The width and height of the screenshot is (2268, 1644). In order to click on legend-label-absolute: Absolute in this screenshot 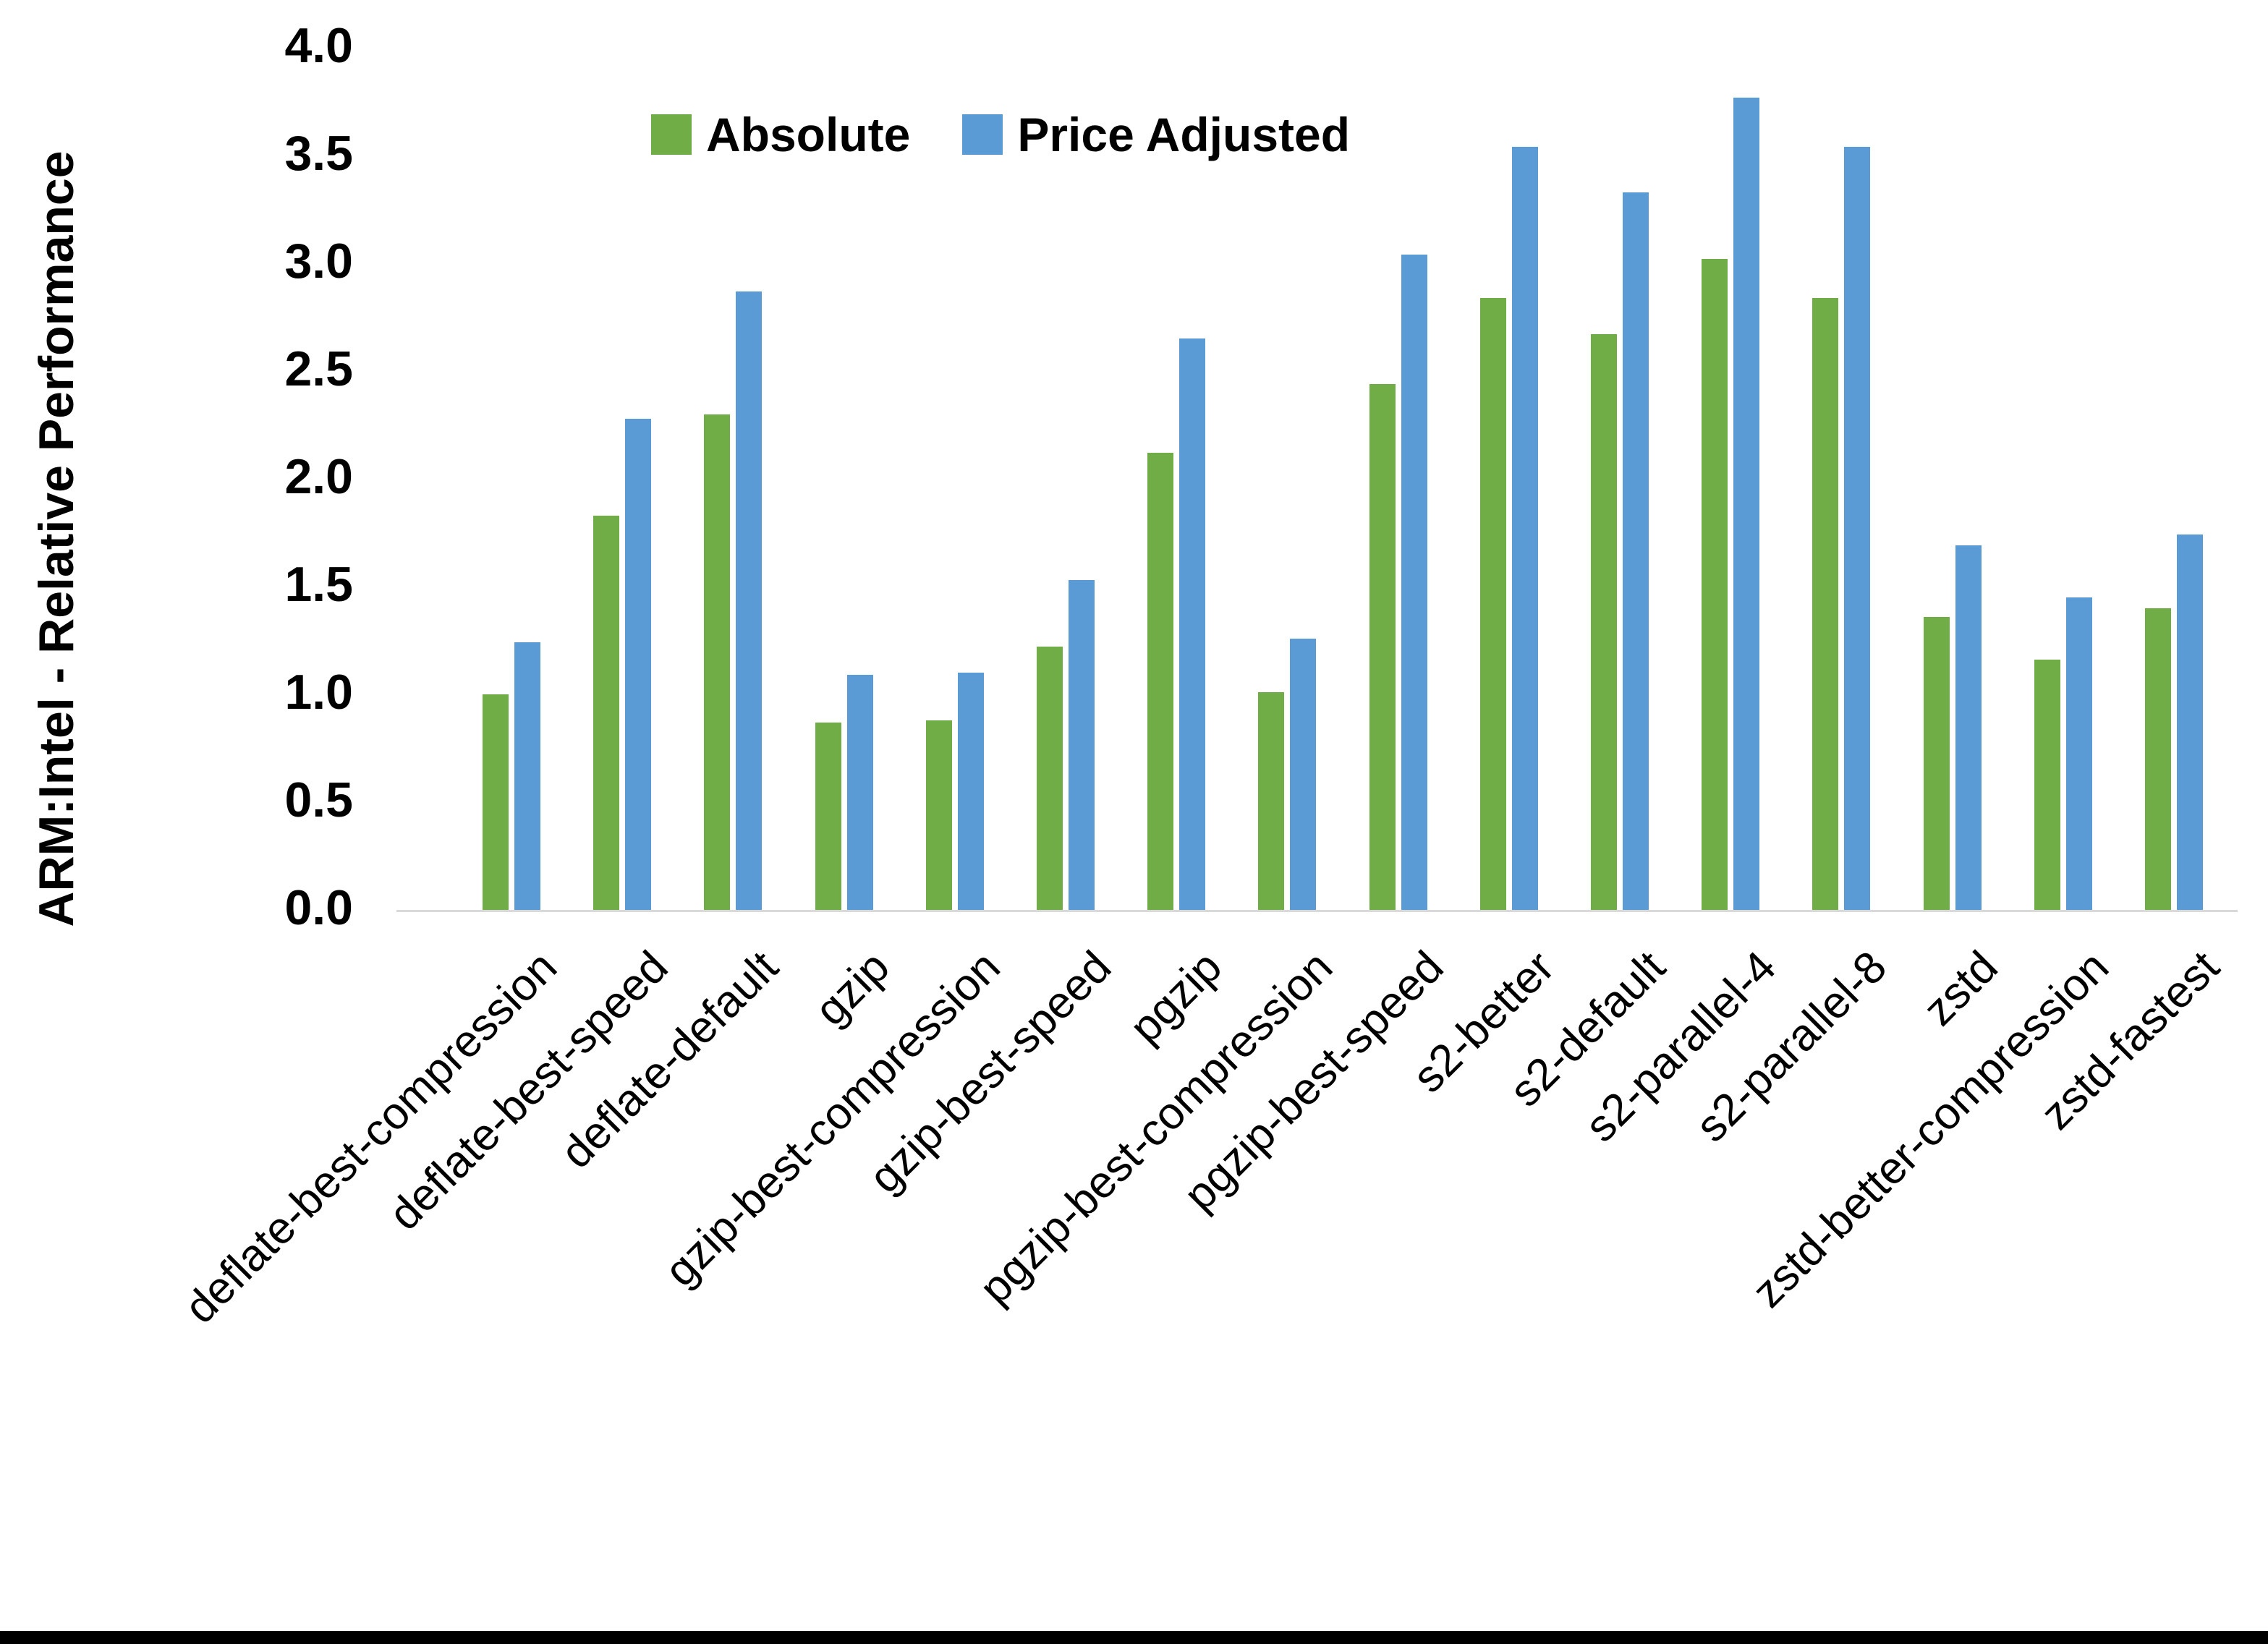, I will do `click(809, 134)`.